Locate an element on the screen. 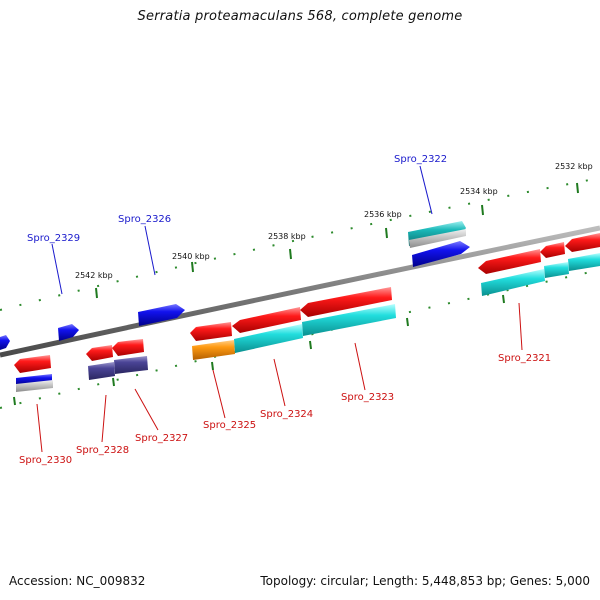 This screenshot has width=600, height=600. feature-bar-blue is located at coordinates (34, 379).